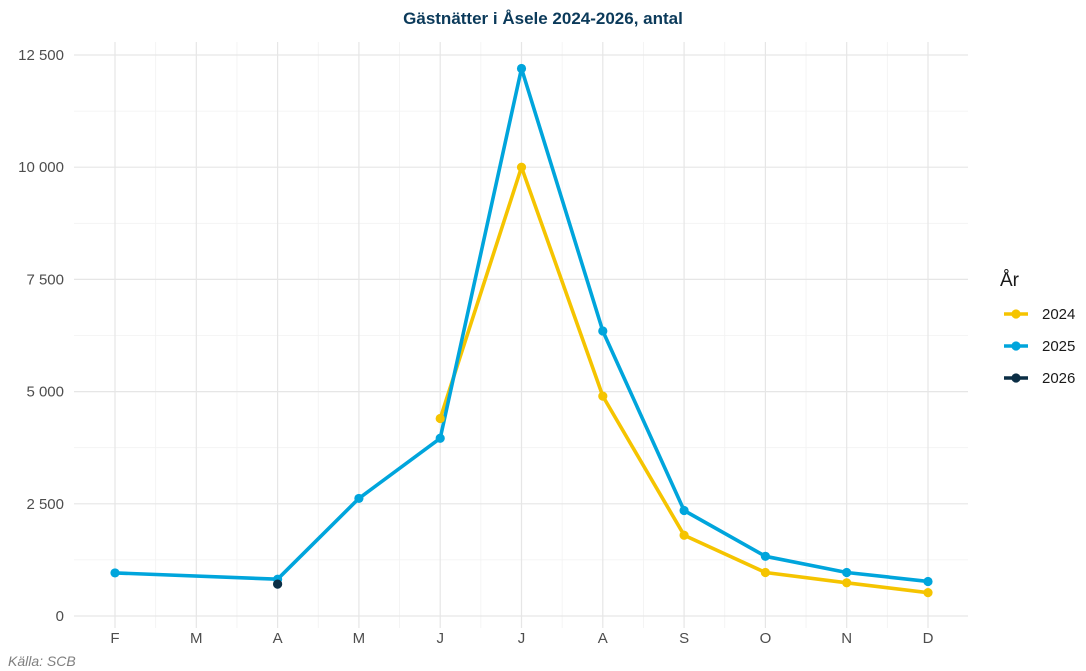 Image resolution: width=1086 pixels, height=671 pixels. I want to click on legend-label: 2026, so click(1058, 378).